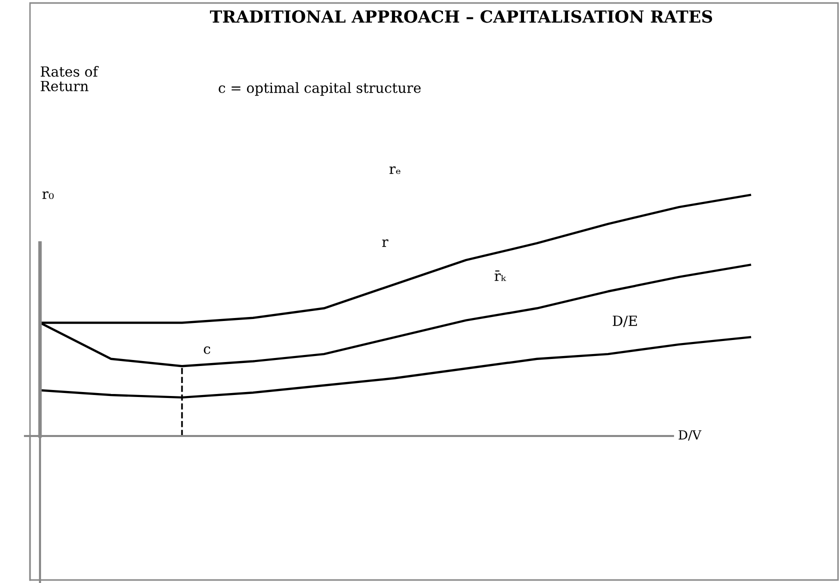 Image resolution: width=839 pixels, height=583 pixels. What do you see at coordinates (500, 275) in the screenshot?
I see `annotation: r̄ₖ` at bounding box center [500, 275].